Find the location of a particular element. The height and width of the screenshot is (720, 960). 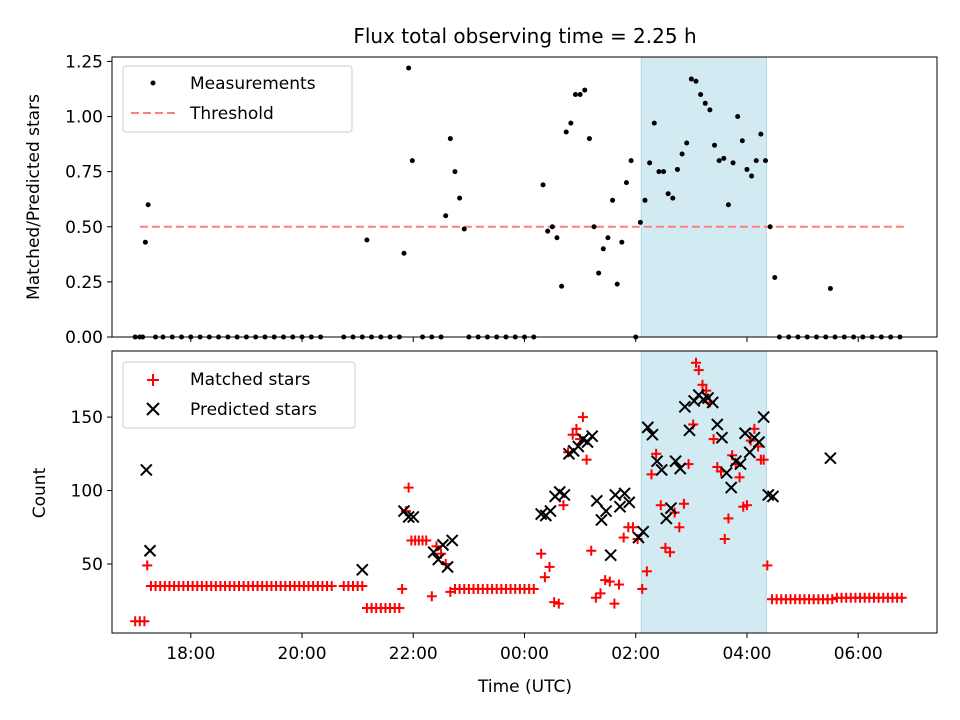

x-tick-label: 06:00 is located at coordinates (858, 654).